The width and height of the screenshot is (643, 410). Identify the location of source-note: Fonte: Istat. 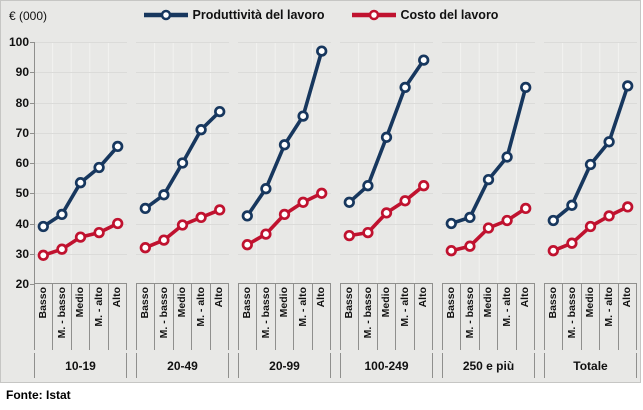
(38, 395).